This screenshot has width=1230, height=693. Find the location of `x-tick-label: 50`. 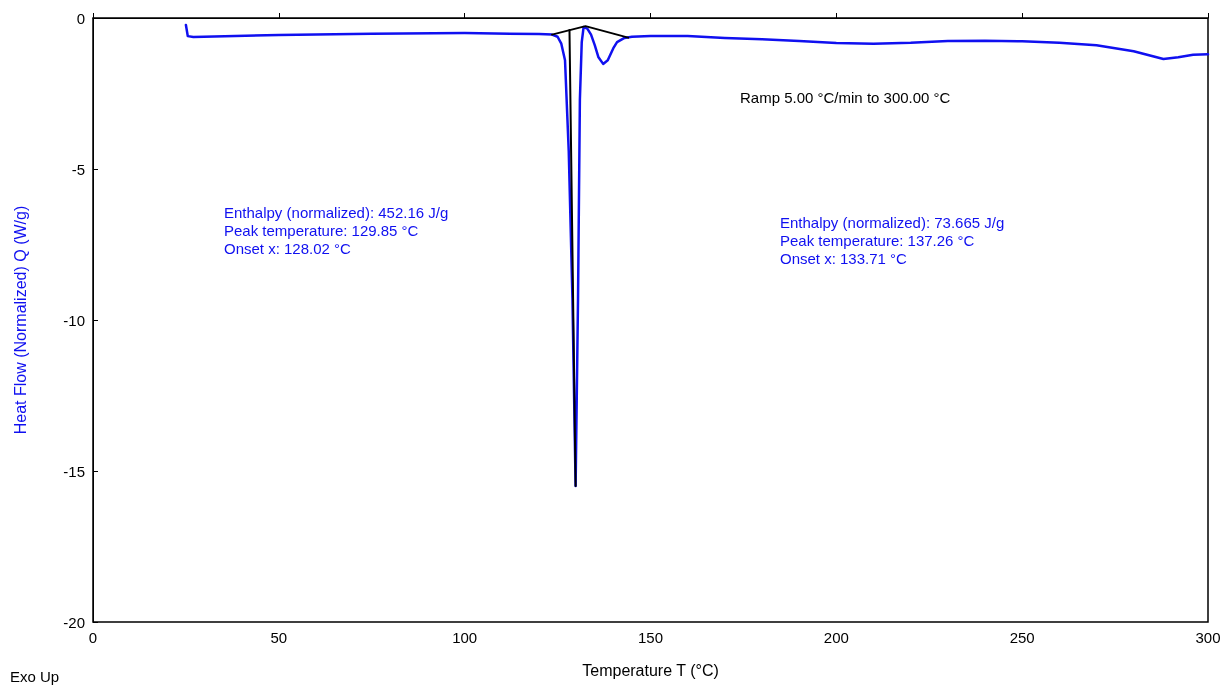

x-tick-label: 50 is located at coordinates (279, 637).